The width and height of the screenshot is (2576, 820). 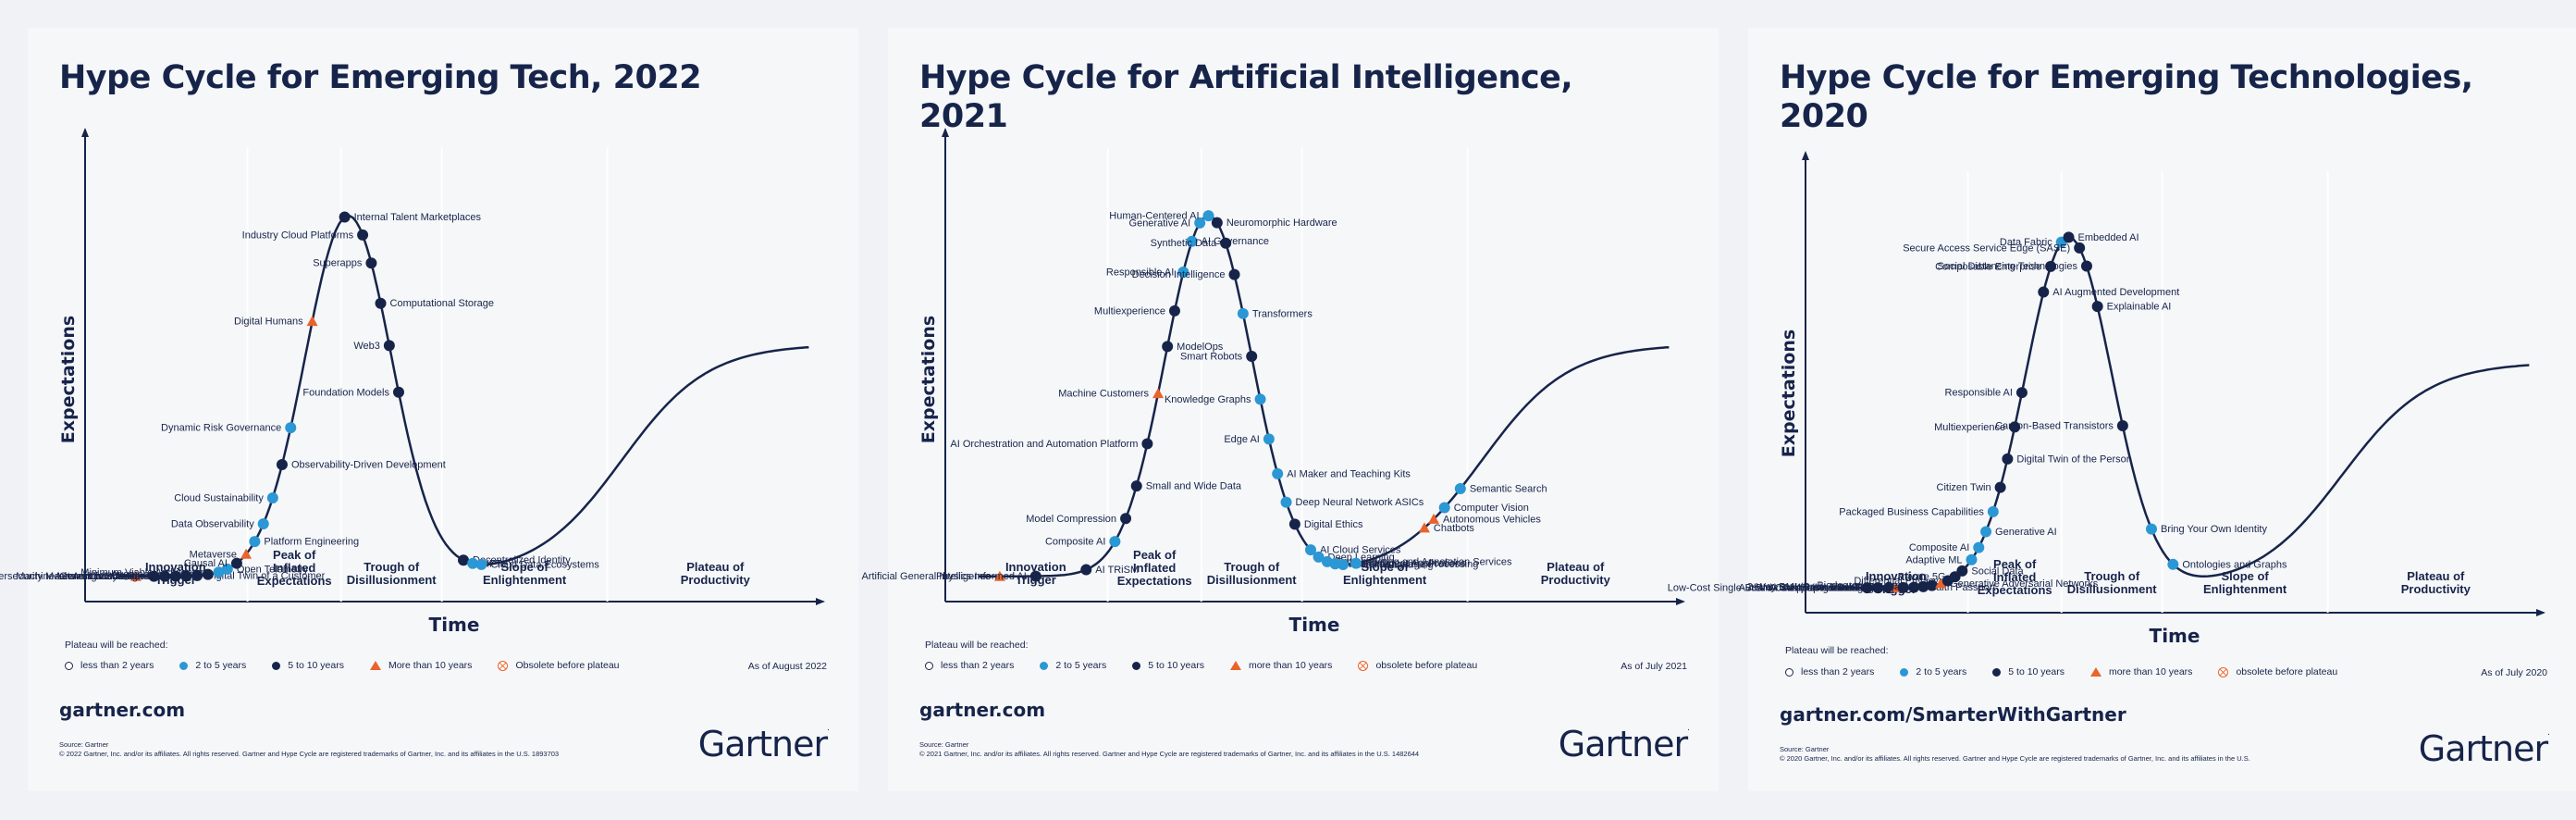 I want to click on technology-point: Digital Twin of a Customer, so click(x=258, y=575).